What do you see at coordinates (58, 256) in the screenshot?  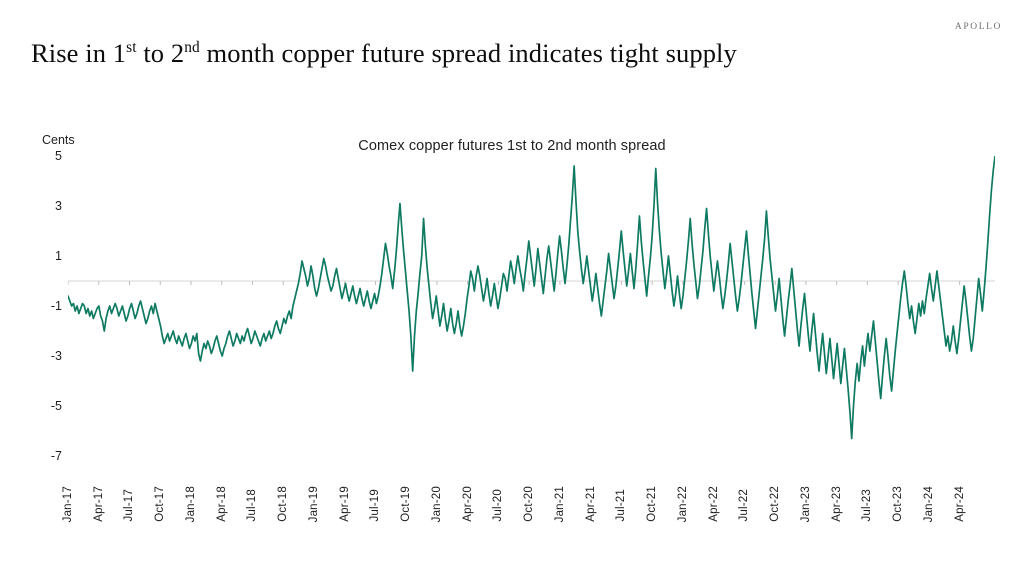 I see `y-tick-label: 1` at bounding box center [58, 256].